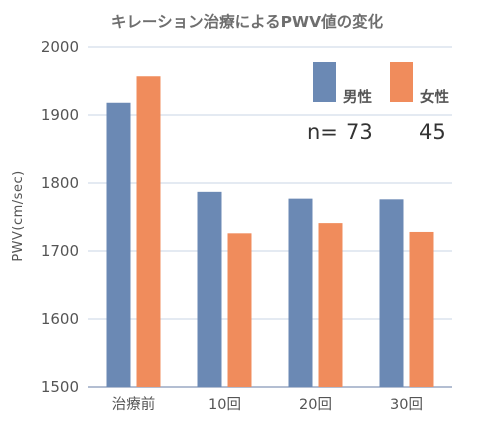 The width and height of the screenshot is (495, 435). What do you see at coordinates (60, 217) in the screenshot?
I see `y-tick-labels: 1500 1600 1700 1800 1900 2000` at bounding box center [60, 217].